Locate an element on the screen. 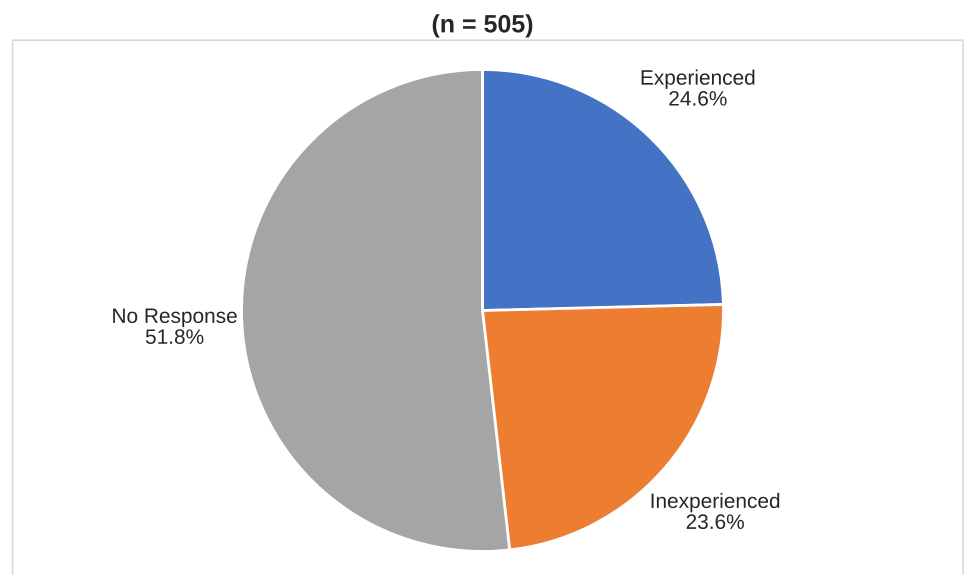 The height and width of the screenshot is (575, 965). slice-label: Experienced is located at coordinates (698, 79).